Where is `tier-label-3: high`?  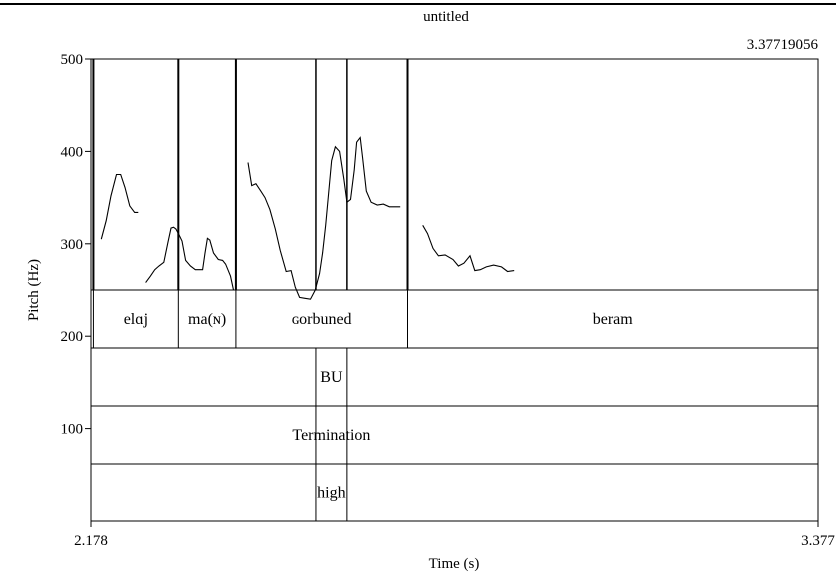 tier-label-3: high is located at coordinates (331, 493).